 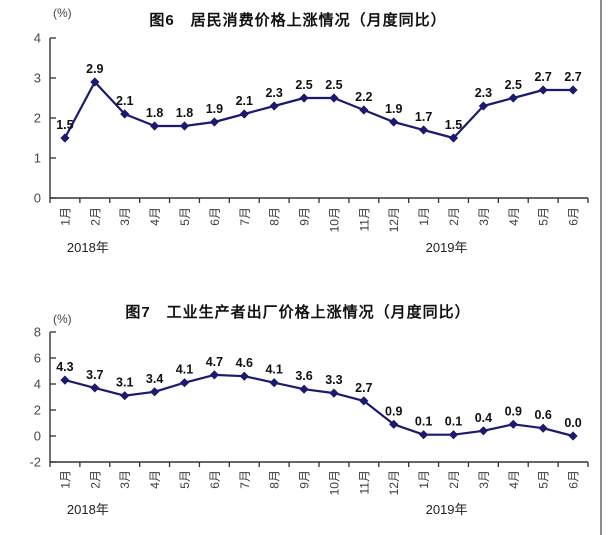 I want to click on y-tick-label: 8, so click(x=37, y=332).